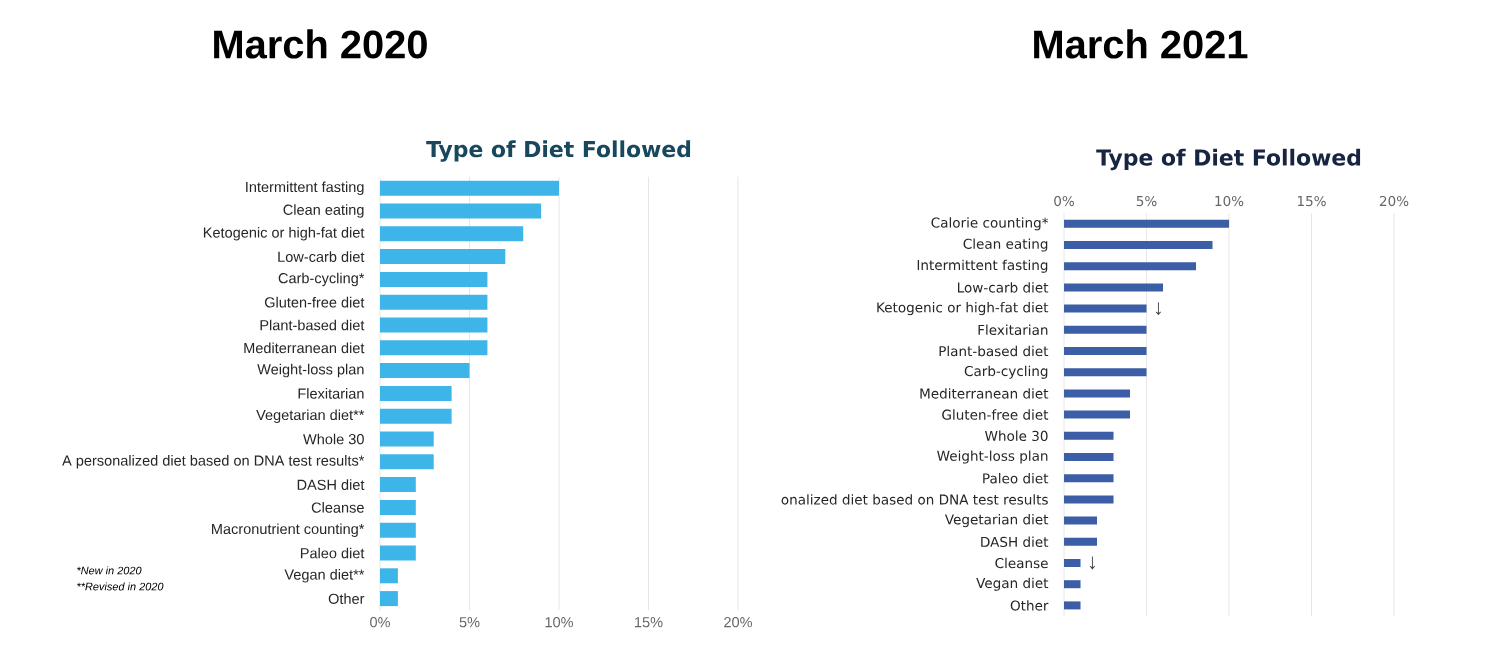 The height and width of the screenshot is (666, 1498). Describe the element at coordinates (1141, 44) in the screenshot. I see `chart-title: March 2021` at that location.